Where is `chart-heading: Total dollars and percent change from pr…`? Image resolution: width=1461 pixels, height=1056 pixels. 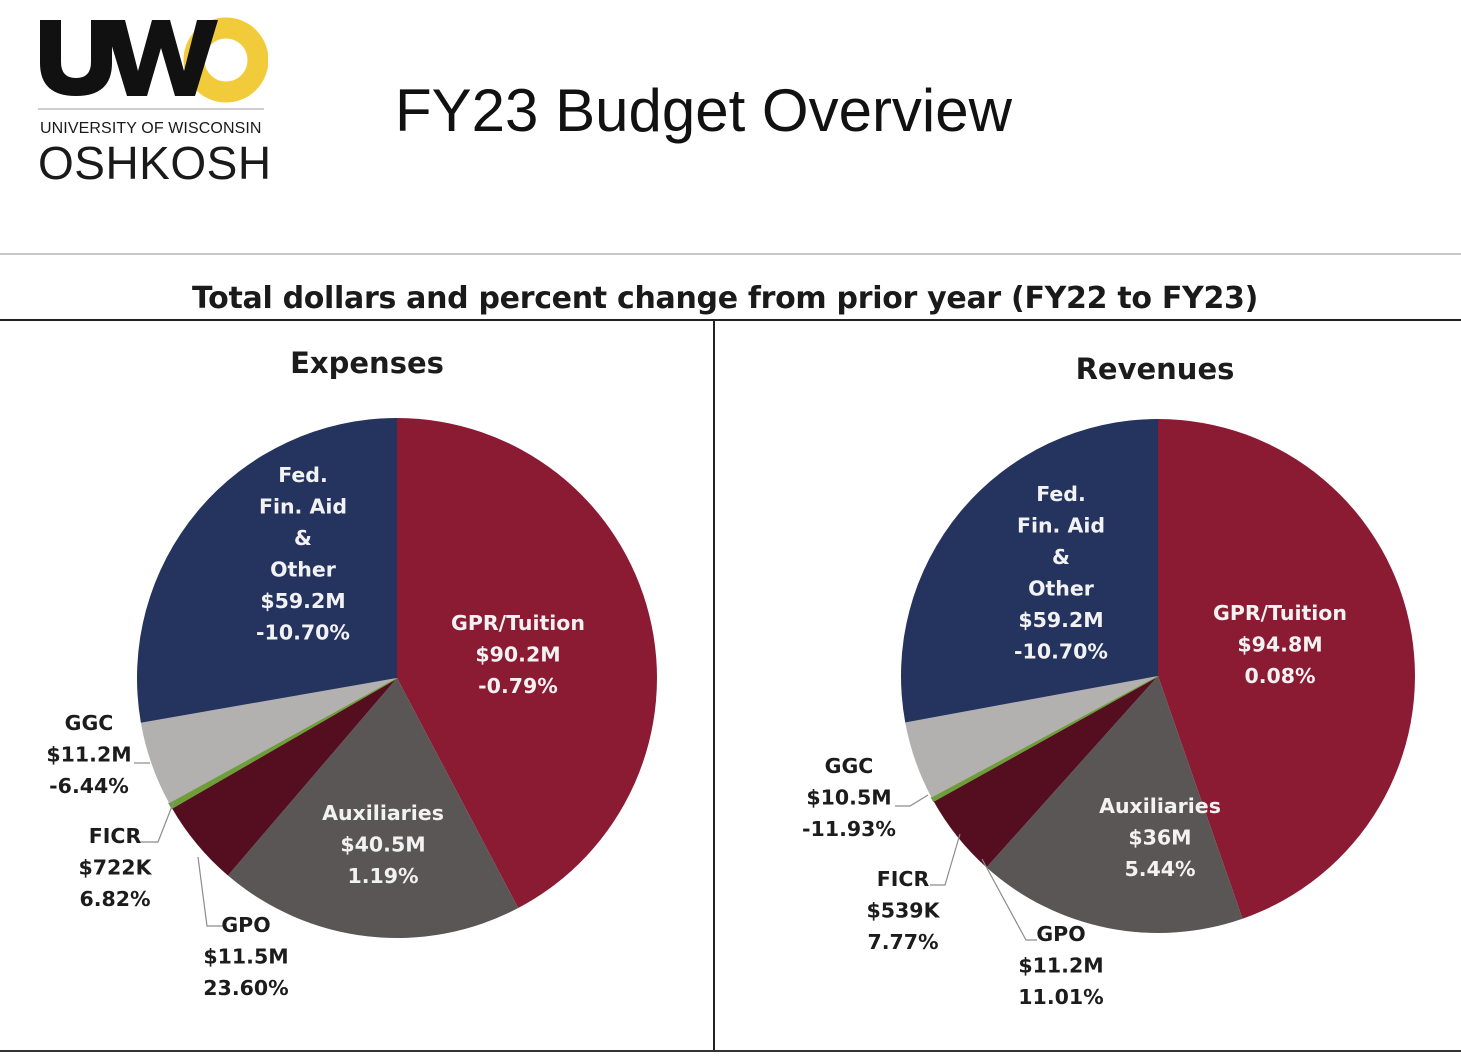
chart-heading: Total dollars and percent change from pr… is located at coordinates (725, 298).